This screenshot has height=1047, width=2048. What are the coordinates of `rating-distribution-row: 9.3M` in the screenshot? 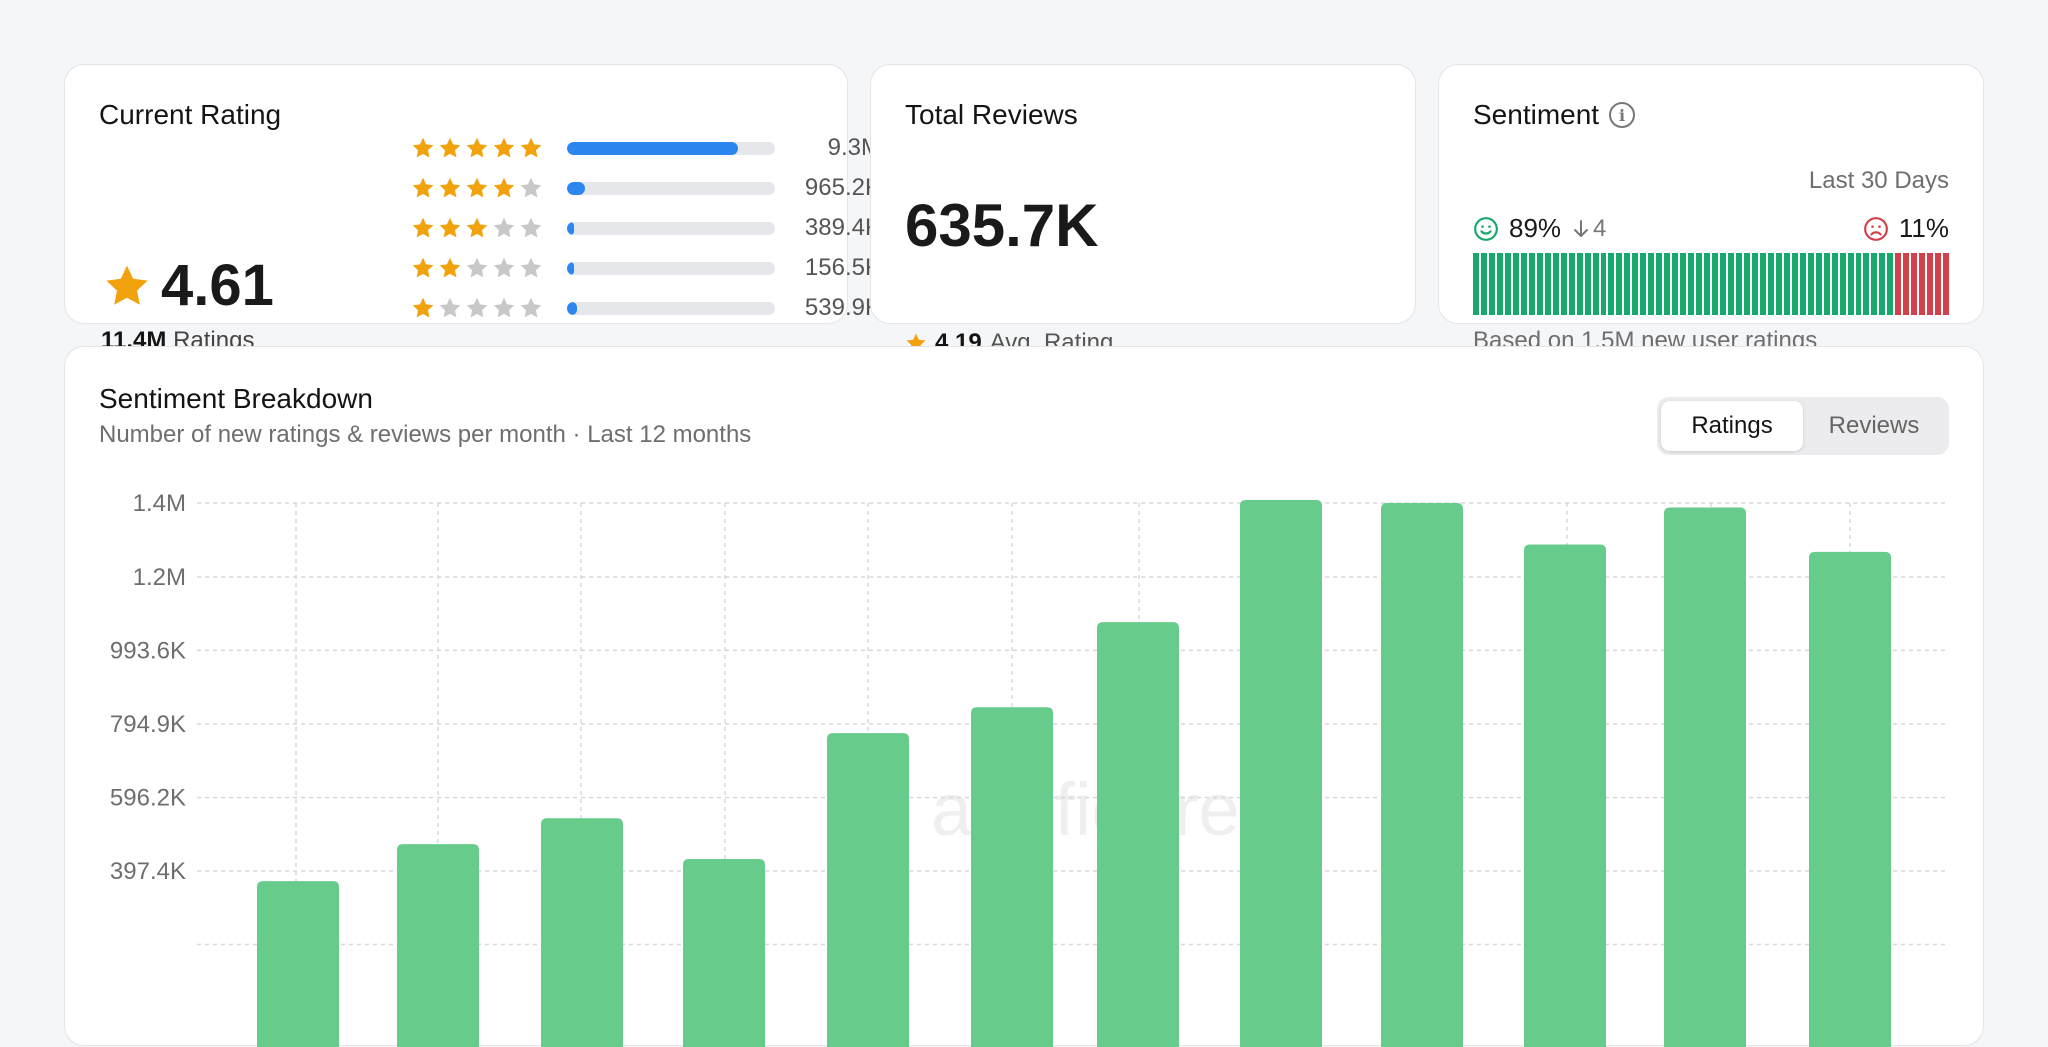 It's located at (646, 148).